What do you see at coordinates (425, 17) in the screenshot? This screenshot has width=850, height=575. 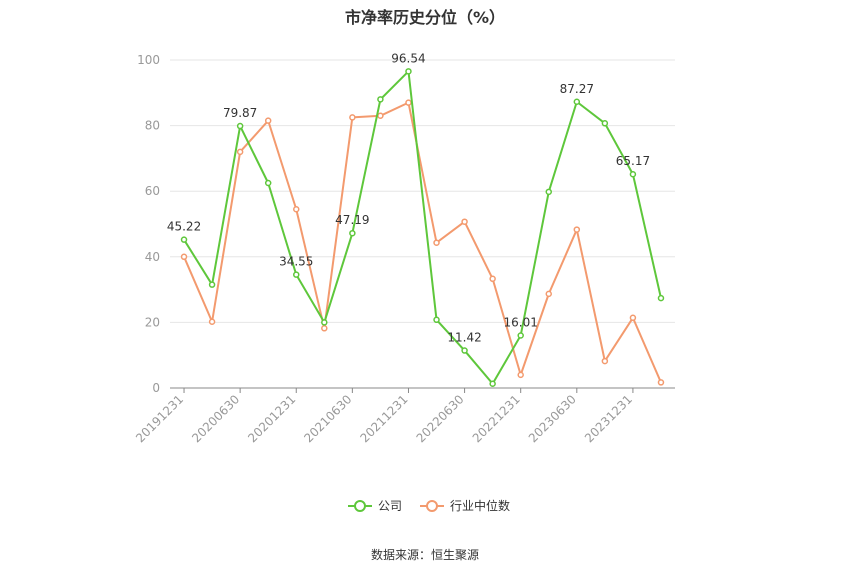 I see `chart-title: 市净率历史分位（%）` at bounding box center [425, 17].